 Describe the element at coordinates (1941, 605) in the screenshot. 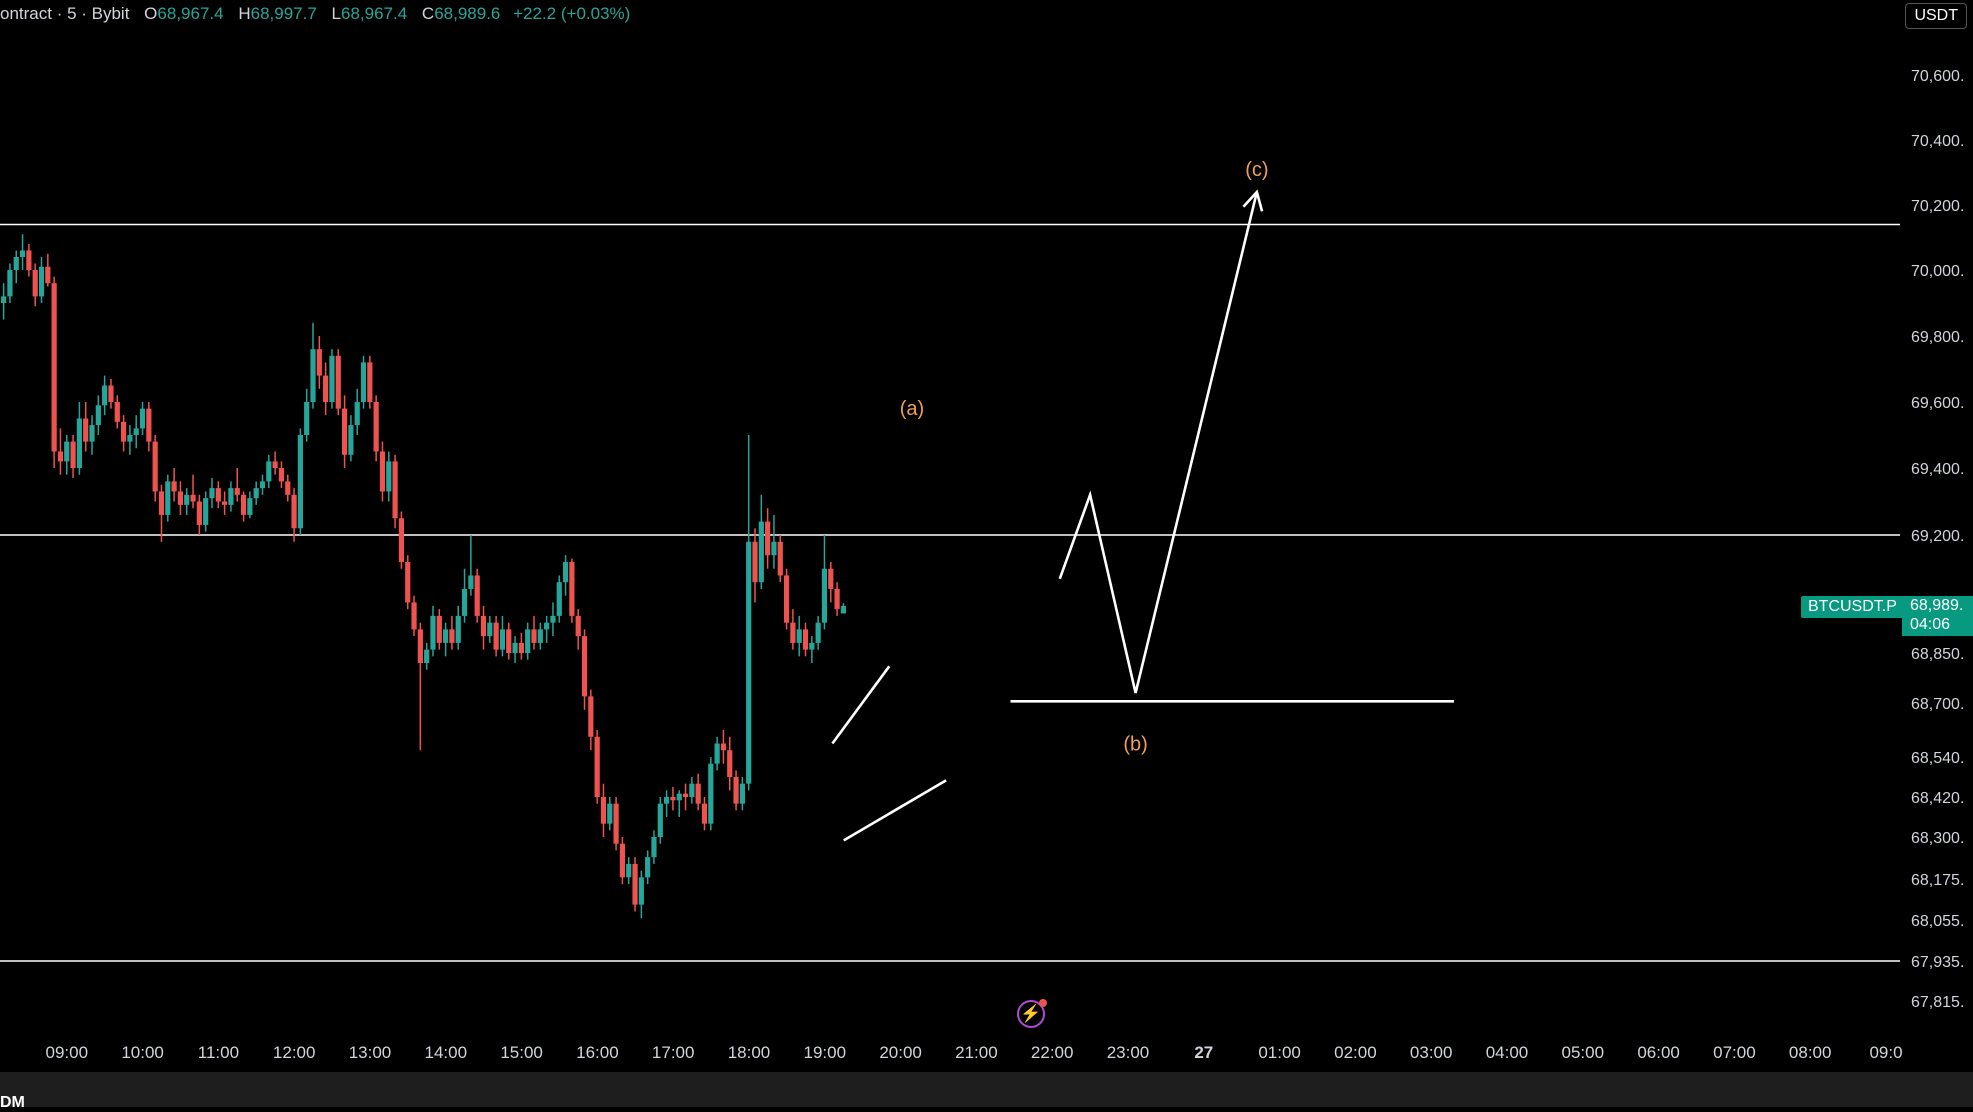

I see `last-price: 68,989.` at that location.